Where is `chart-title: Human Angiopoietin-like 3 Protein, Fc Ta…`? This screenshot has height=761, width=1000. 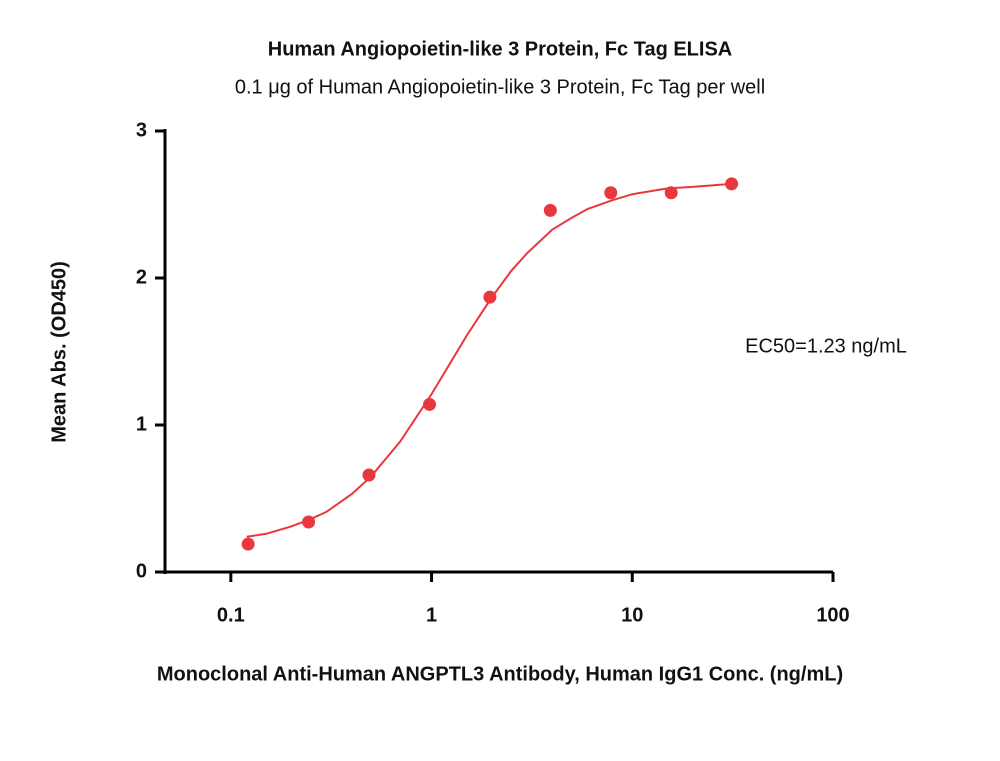 chart-title: Human Angiopoietin-like 3 Protein, Fc Ta… is located at coordinates (500, 49).